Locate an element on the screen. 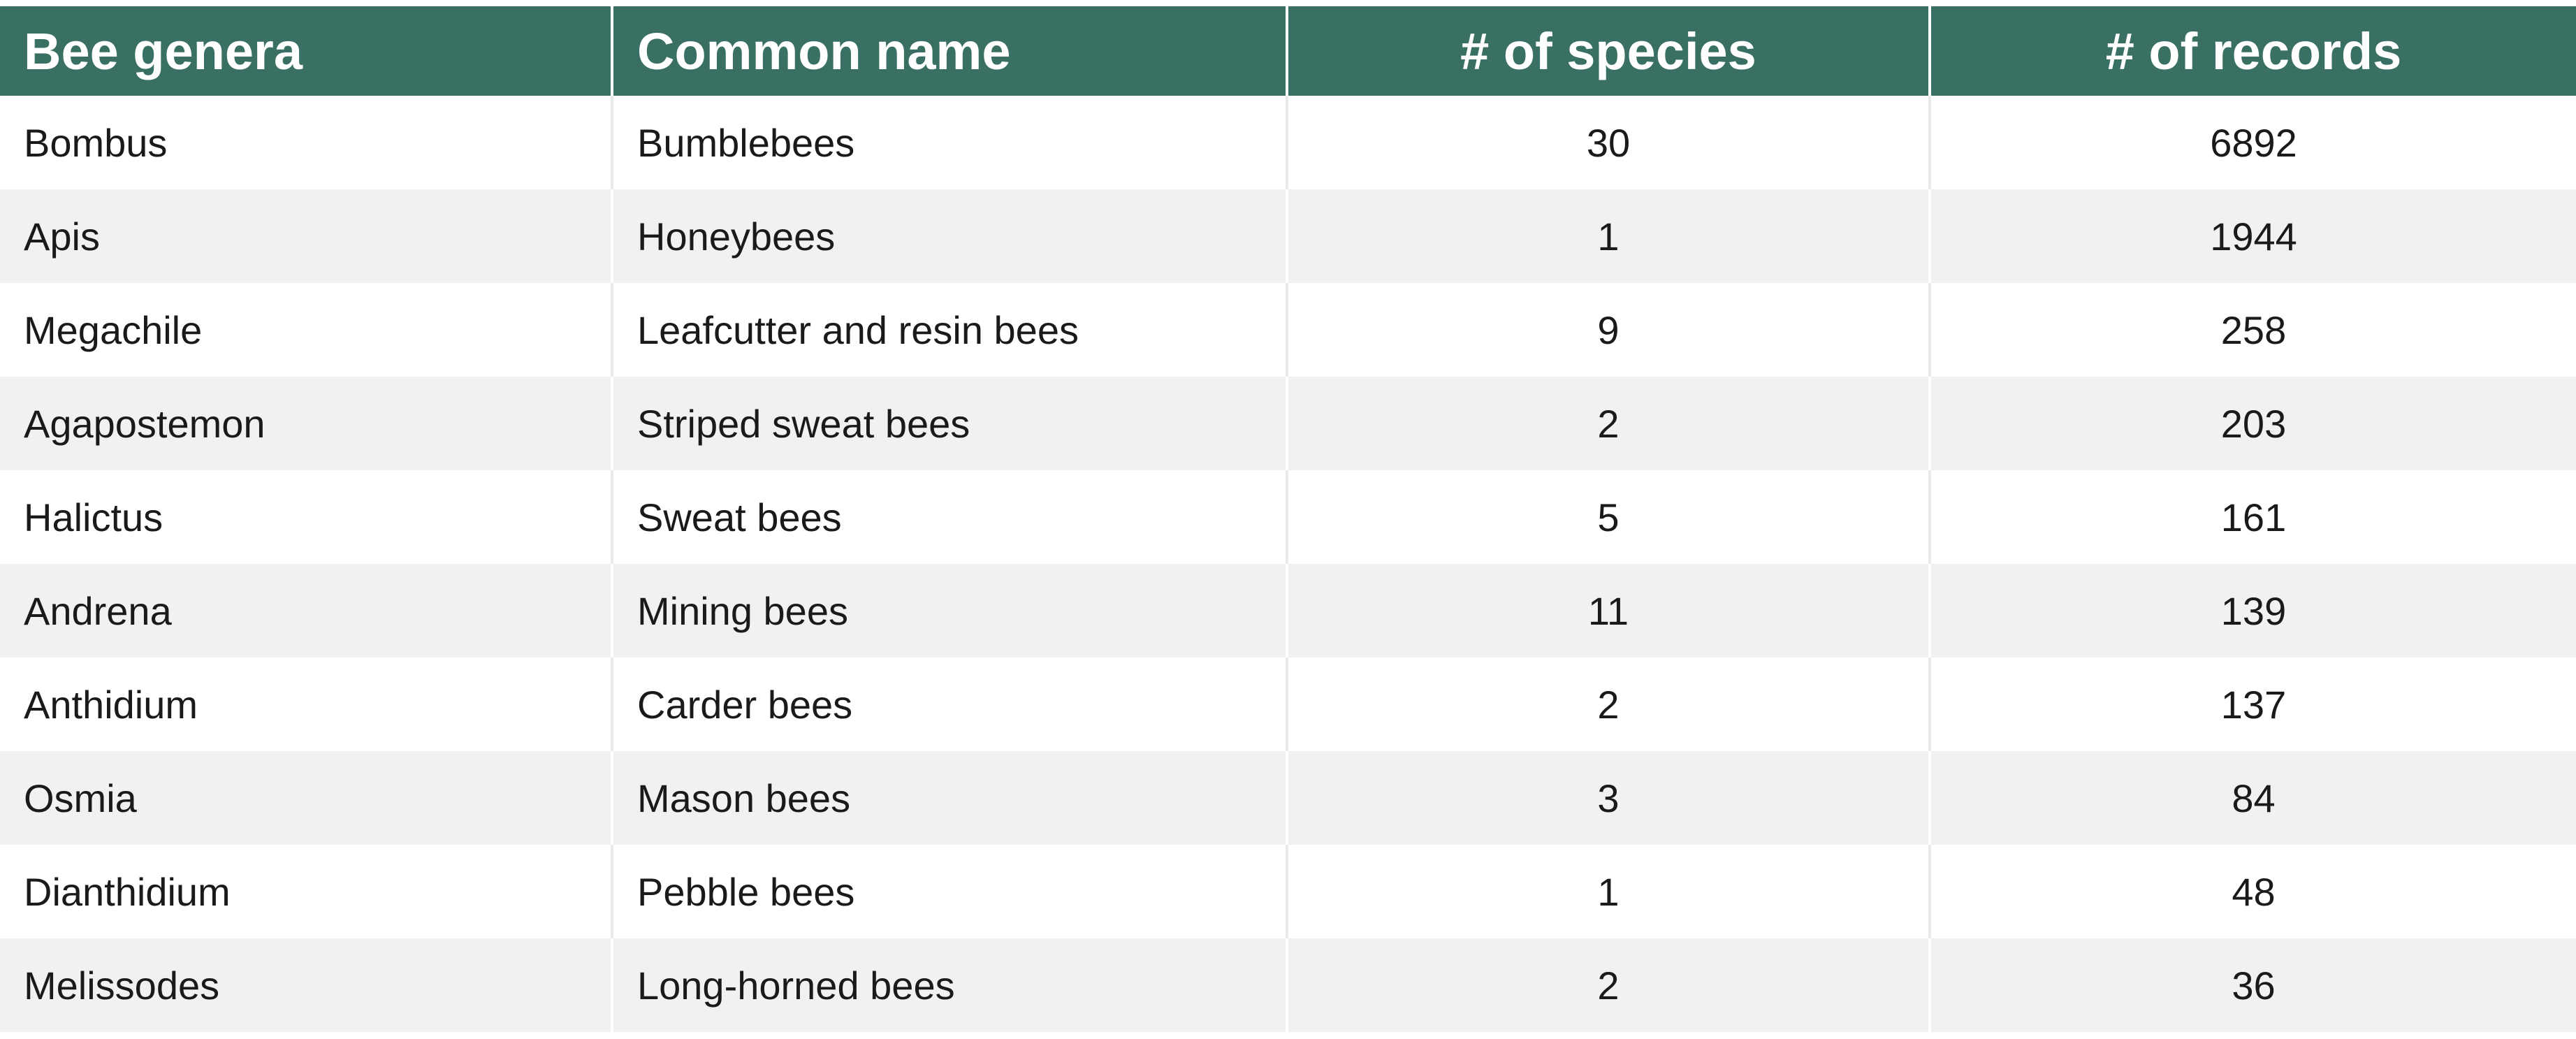 This screenshot has width=2576, height=1039. header-bee-genera: Bee genera is located at coordinates (306, 51).